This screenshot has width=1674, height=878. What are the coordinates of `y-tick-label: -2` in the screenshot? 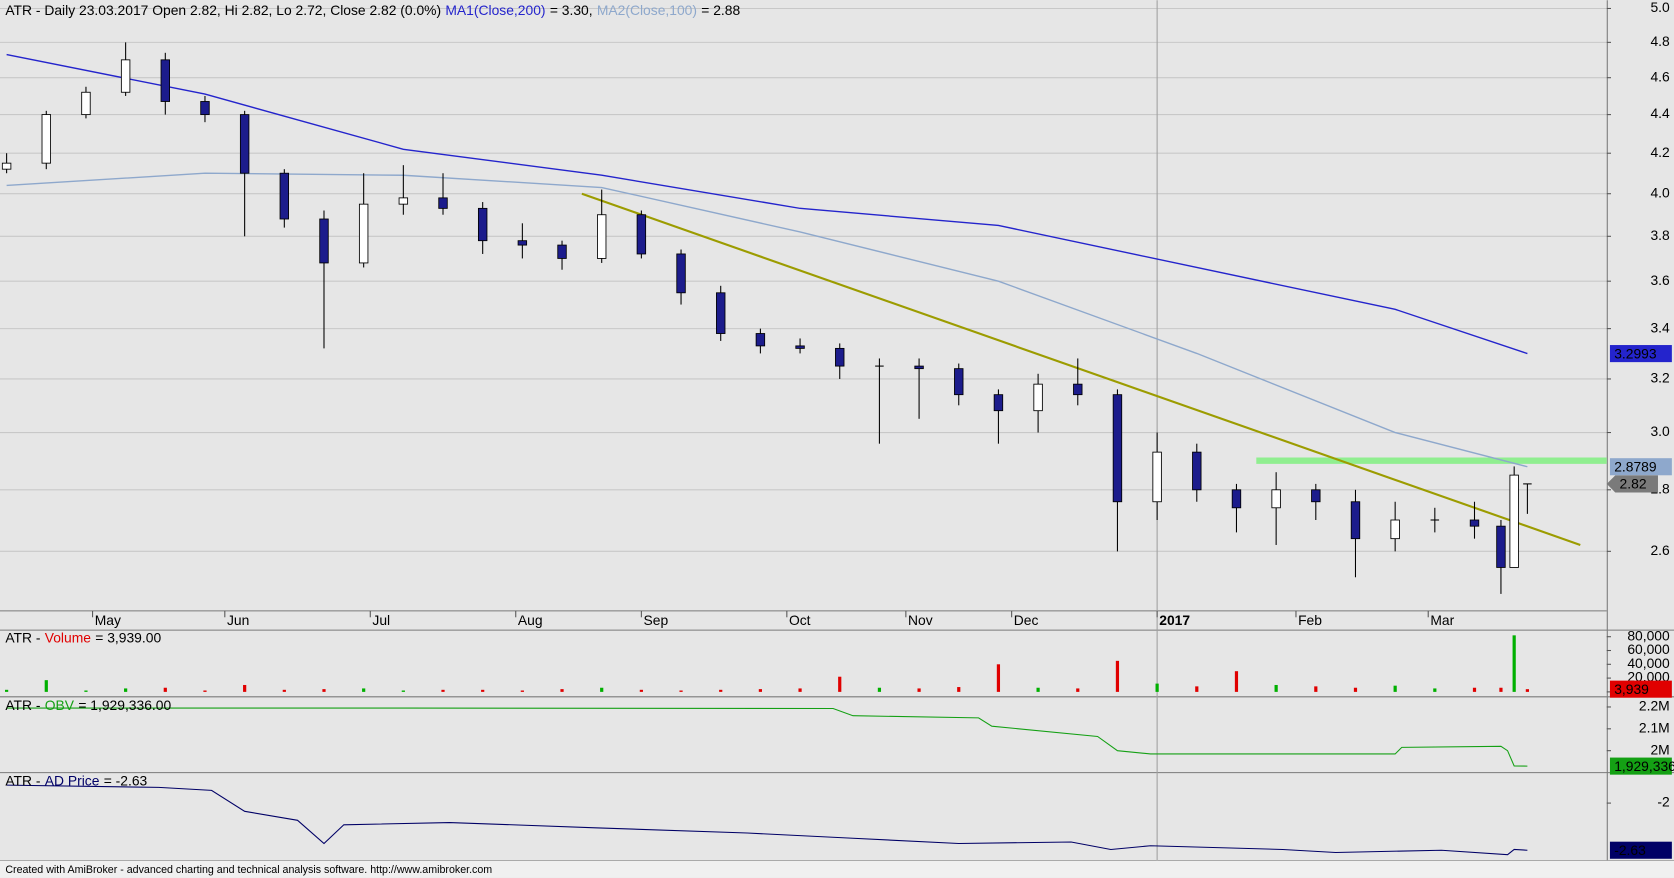 It's located at (1663, 802).